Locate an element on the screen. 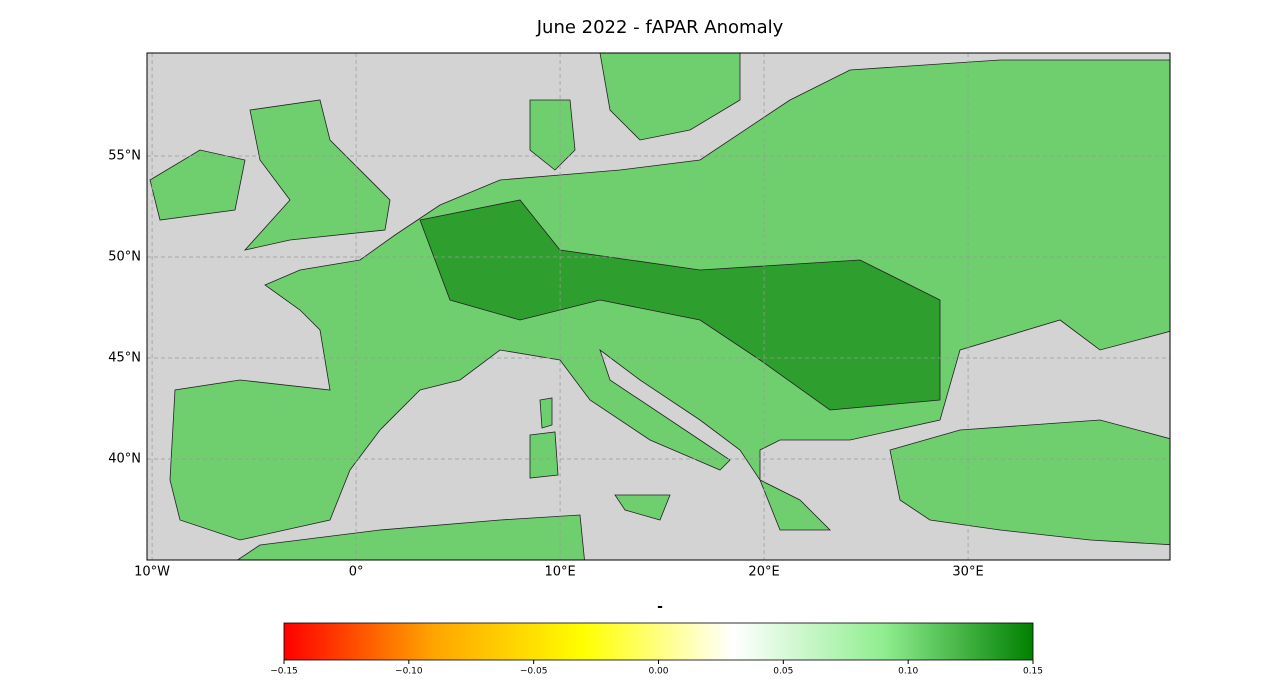 Image resolution: width=1280 pixels, height=700 pixels. sicily is located at coordinates (642, 507).